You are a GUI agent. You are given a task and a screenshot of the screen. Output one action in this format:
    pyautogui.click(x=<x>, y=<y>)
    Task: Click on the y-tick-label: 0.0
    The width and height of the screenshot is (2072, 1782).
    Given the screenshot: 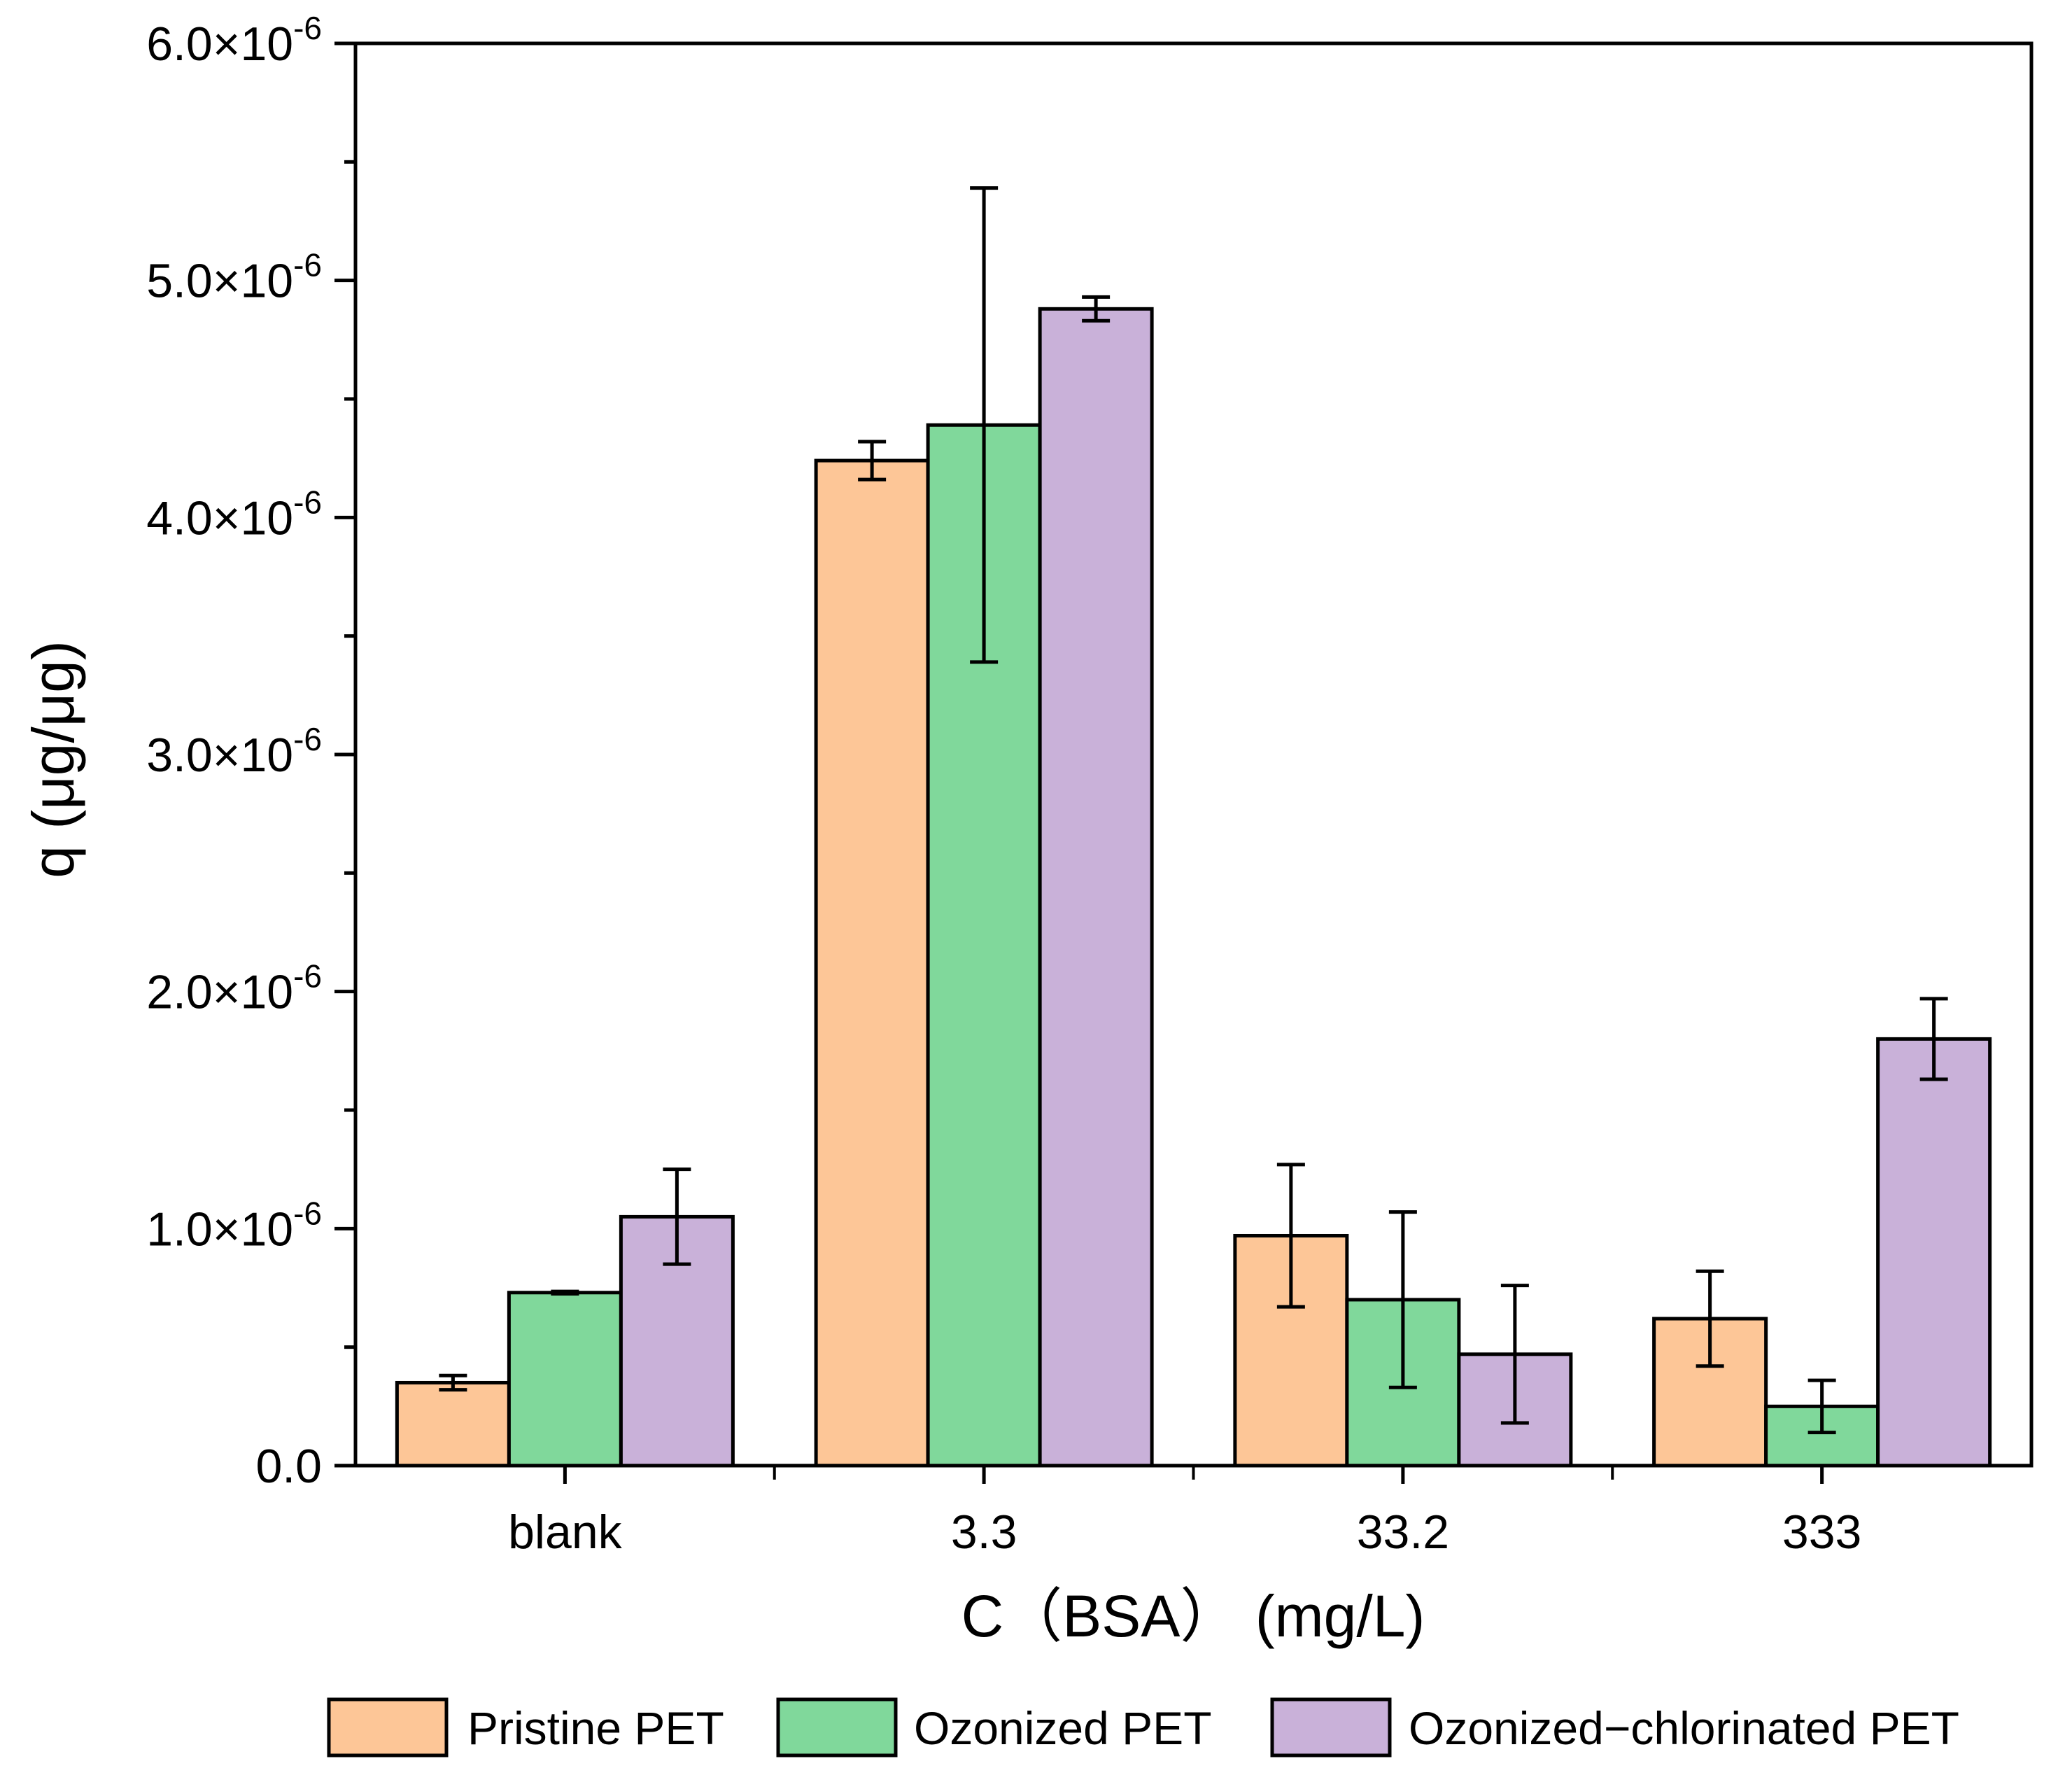 What is the action you would take?
    pyautogui.click(x=288, y=1466)
    